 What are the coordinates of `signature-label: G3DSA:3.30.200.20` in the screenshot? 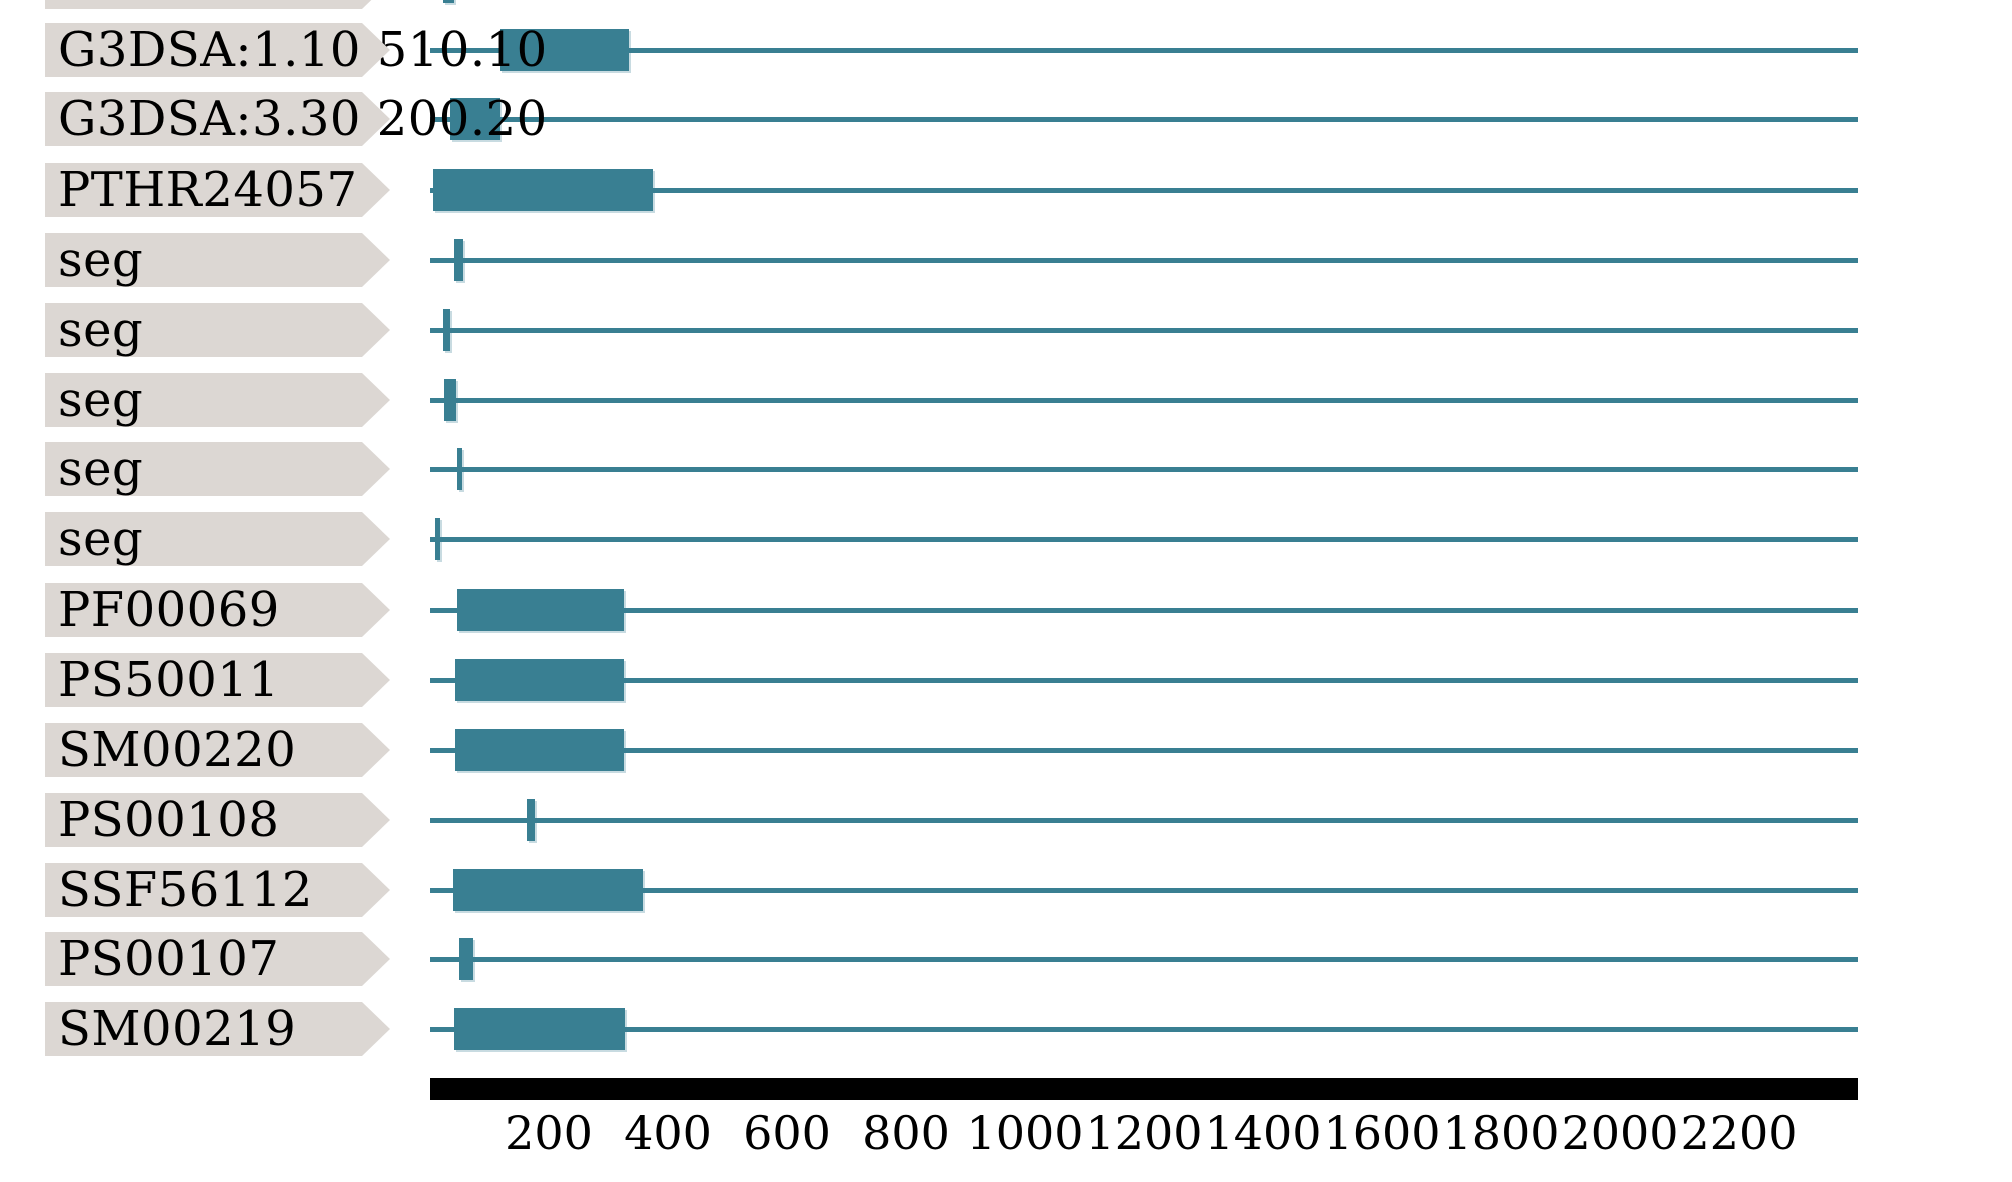 It's located at (296, 119).